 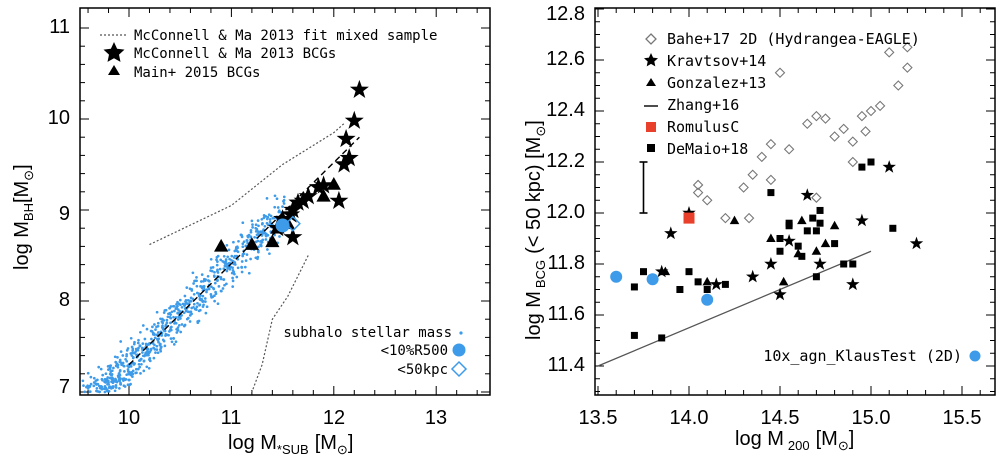 What do you see at coordinates (282, 225) in the screenshot?
I see `left-r500-point` at bounding box center [282, 225].